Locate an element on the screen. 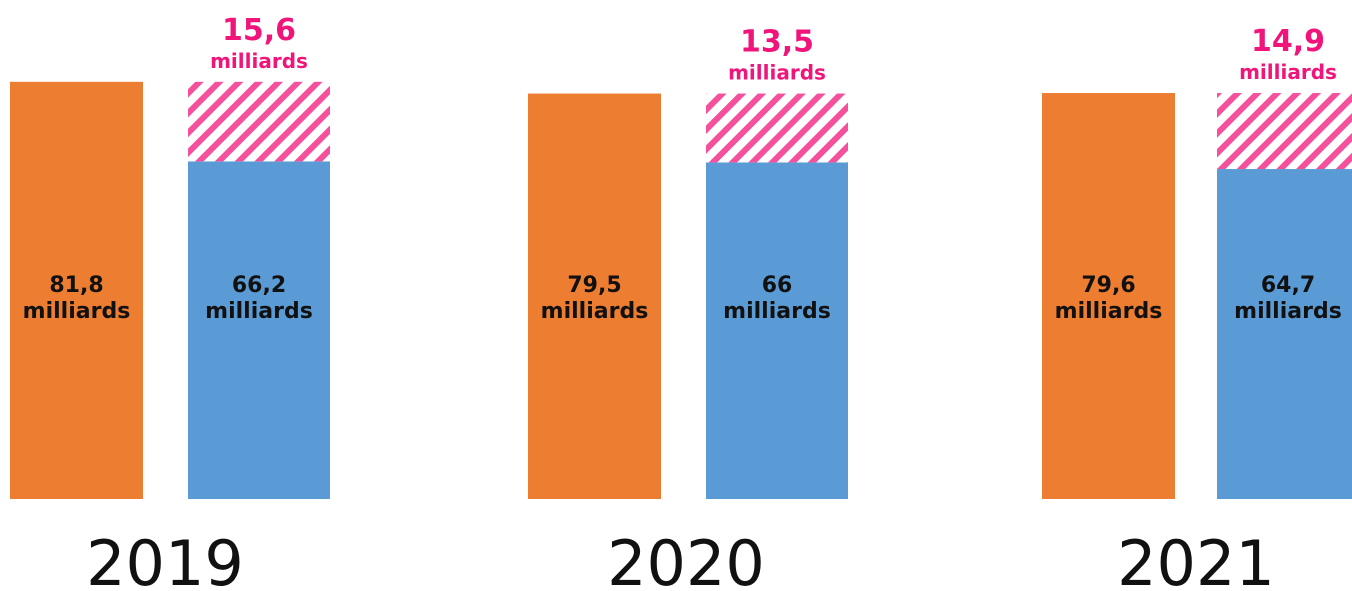 The width and height of the screenshot is (1352, 591). bar-series-2-2021 is located at coordinates (1284, 334).